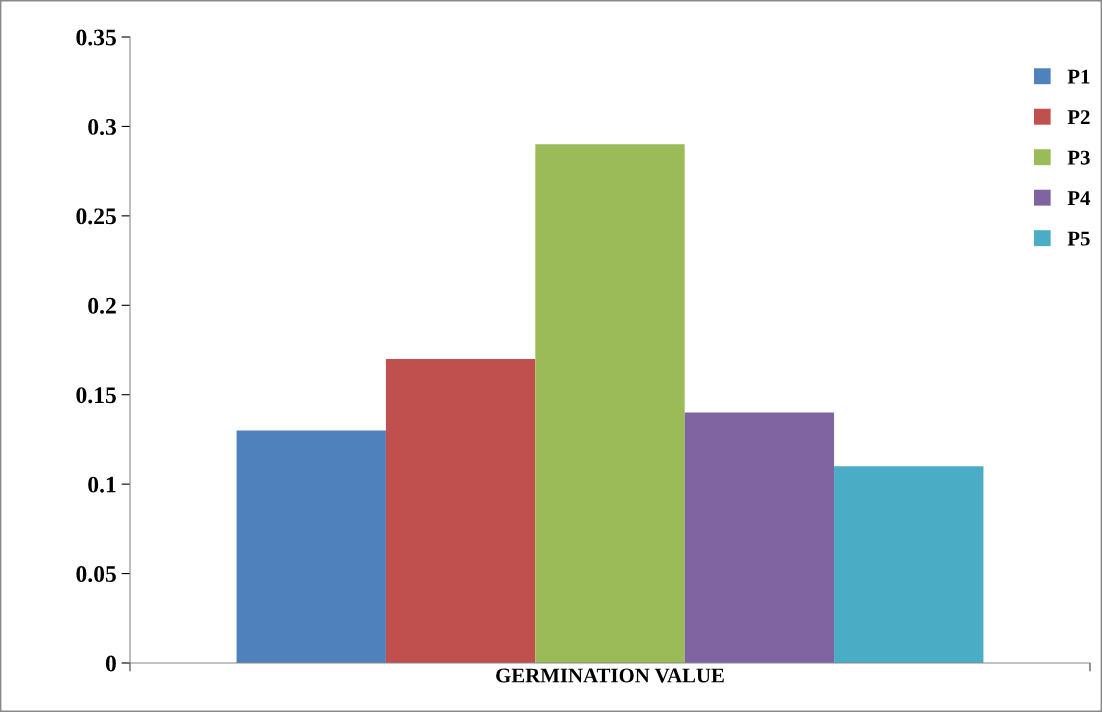  I want to click on x-tick-label: GERMINATION VALUE, so click(610, 675).